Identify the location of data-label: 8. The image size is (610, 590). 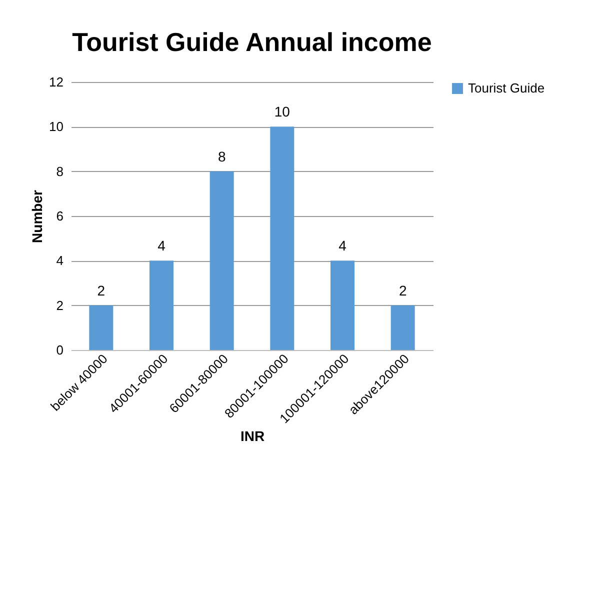
(222, 156).